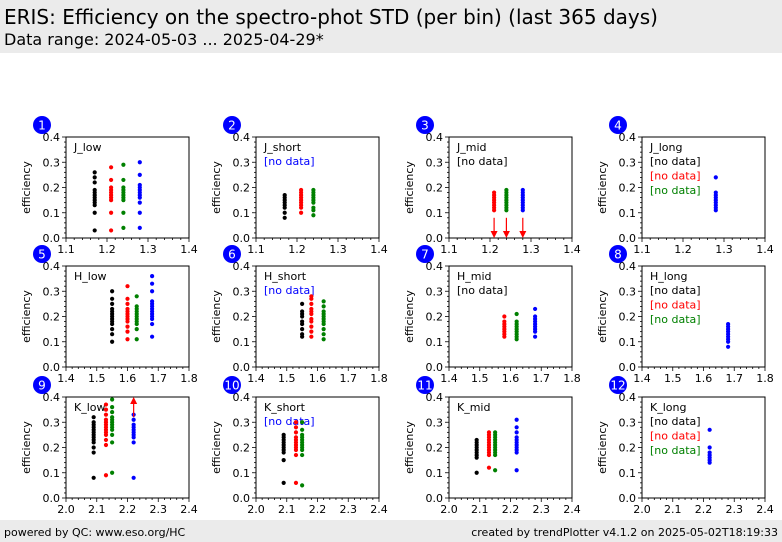  I want to click on panel-label: K_short, so click(285, 407).